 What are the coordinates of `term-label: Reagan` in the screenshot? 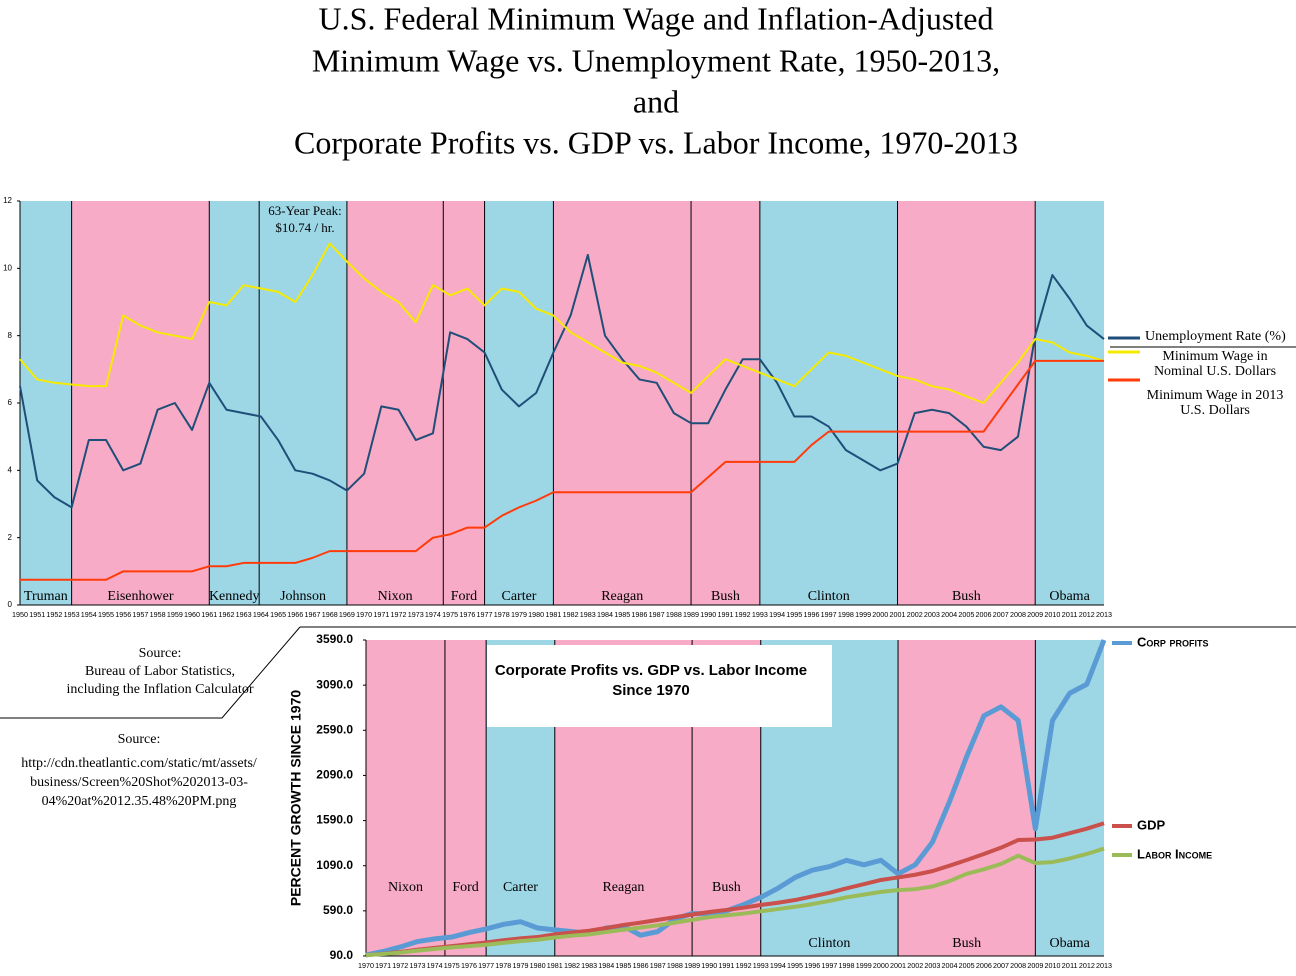 It's located at (623, 887).